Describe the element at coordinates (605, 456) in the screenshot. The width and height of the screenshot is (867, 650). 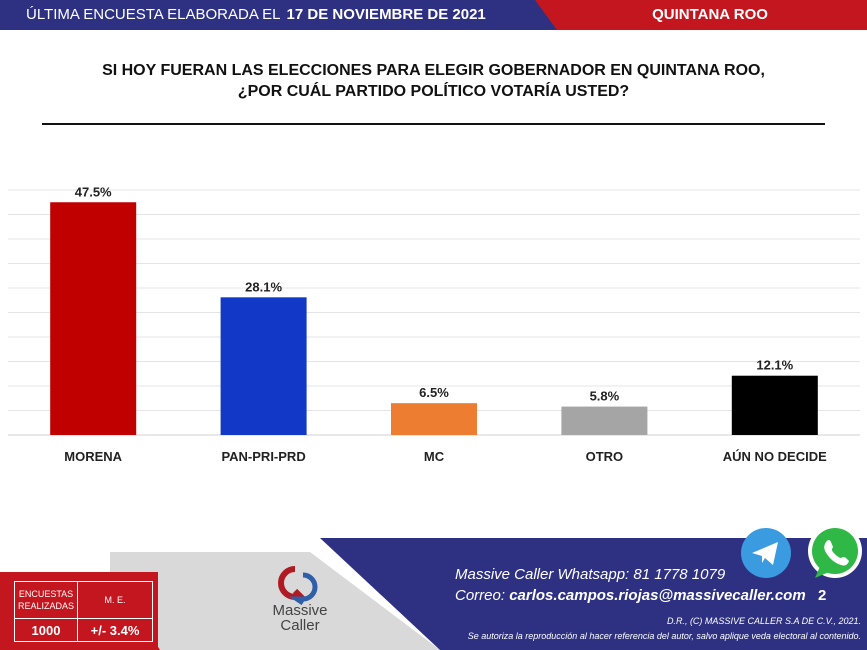
I see `category-label: OTRO` at that location.